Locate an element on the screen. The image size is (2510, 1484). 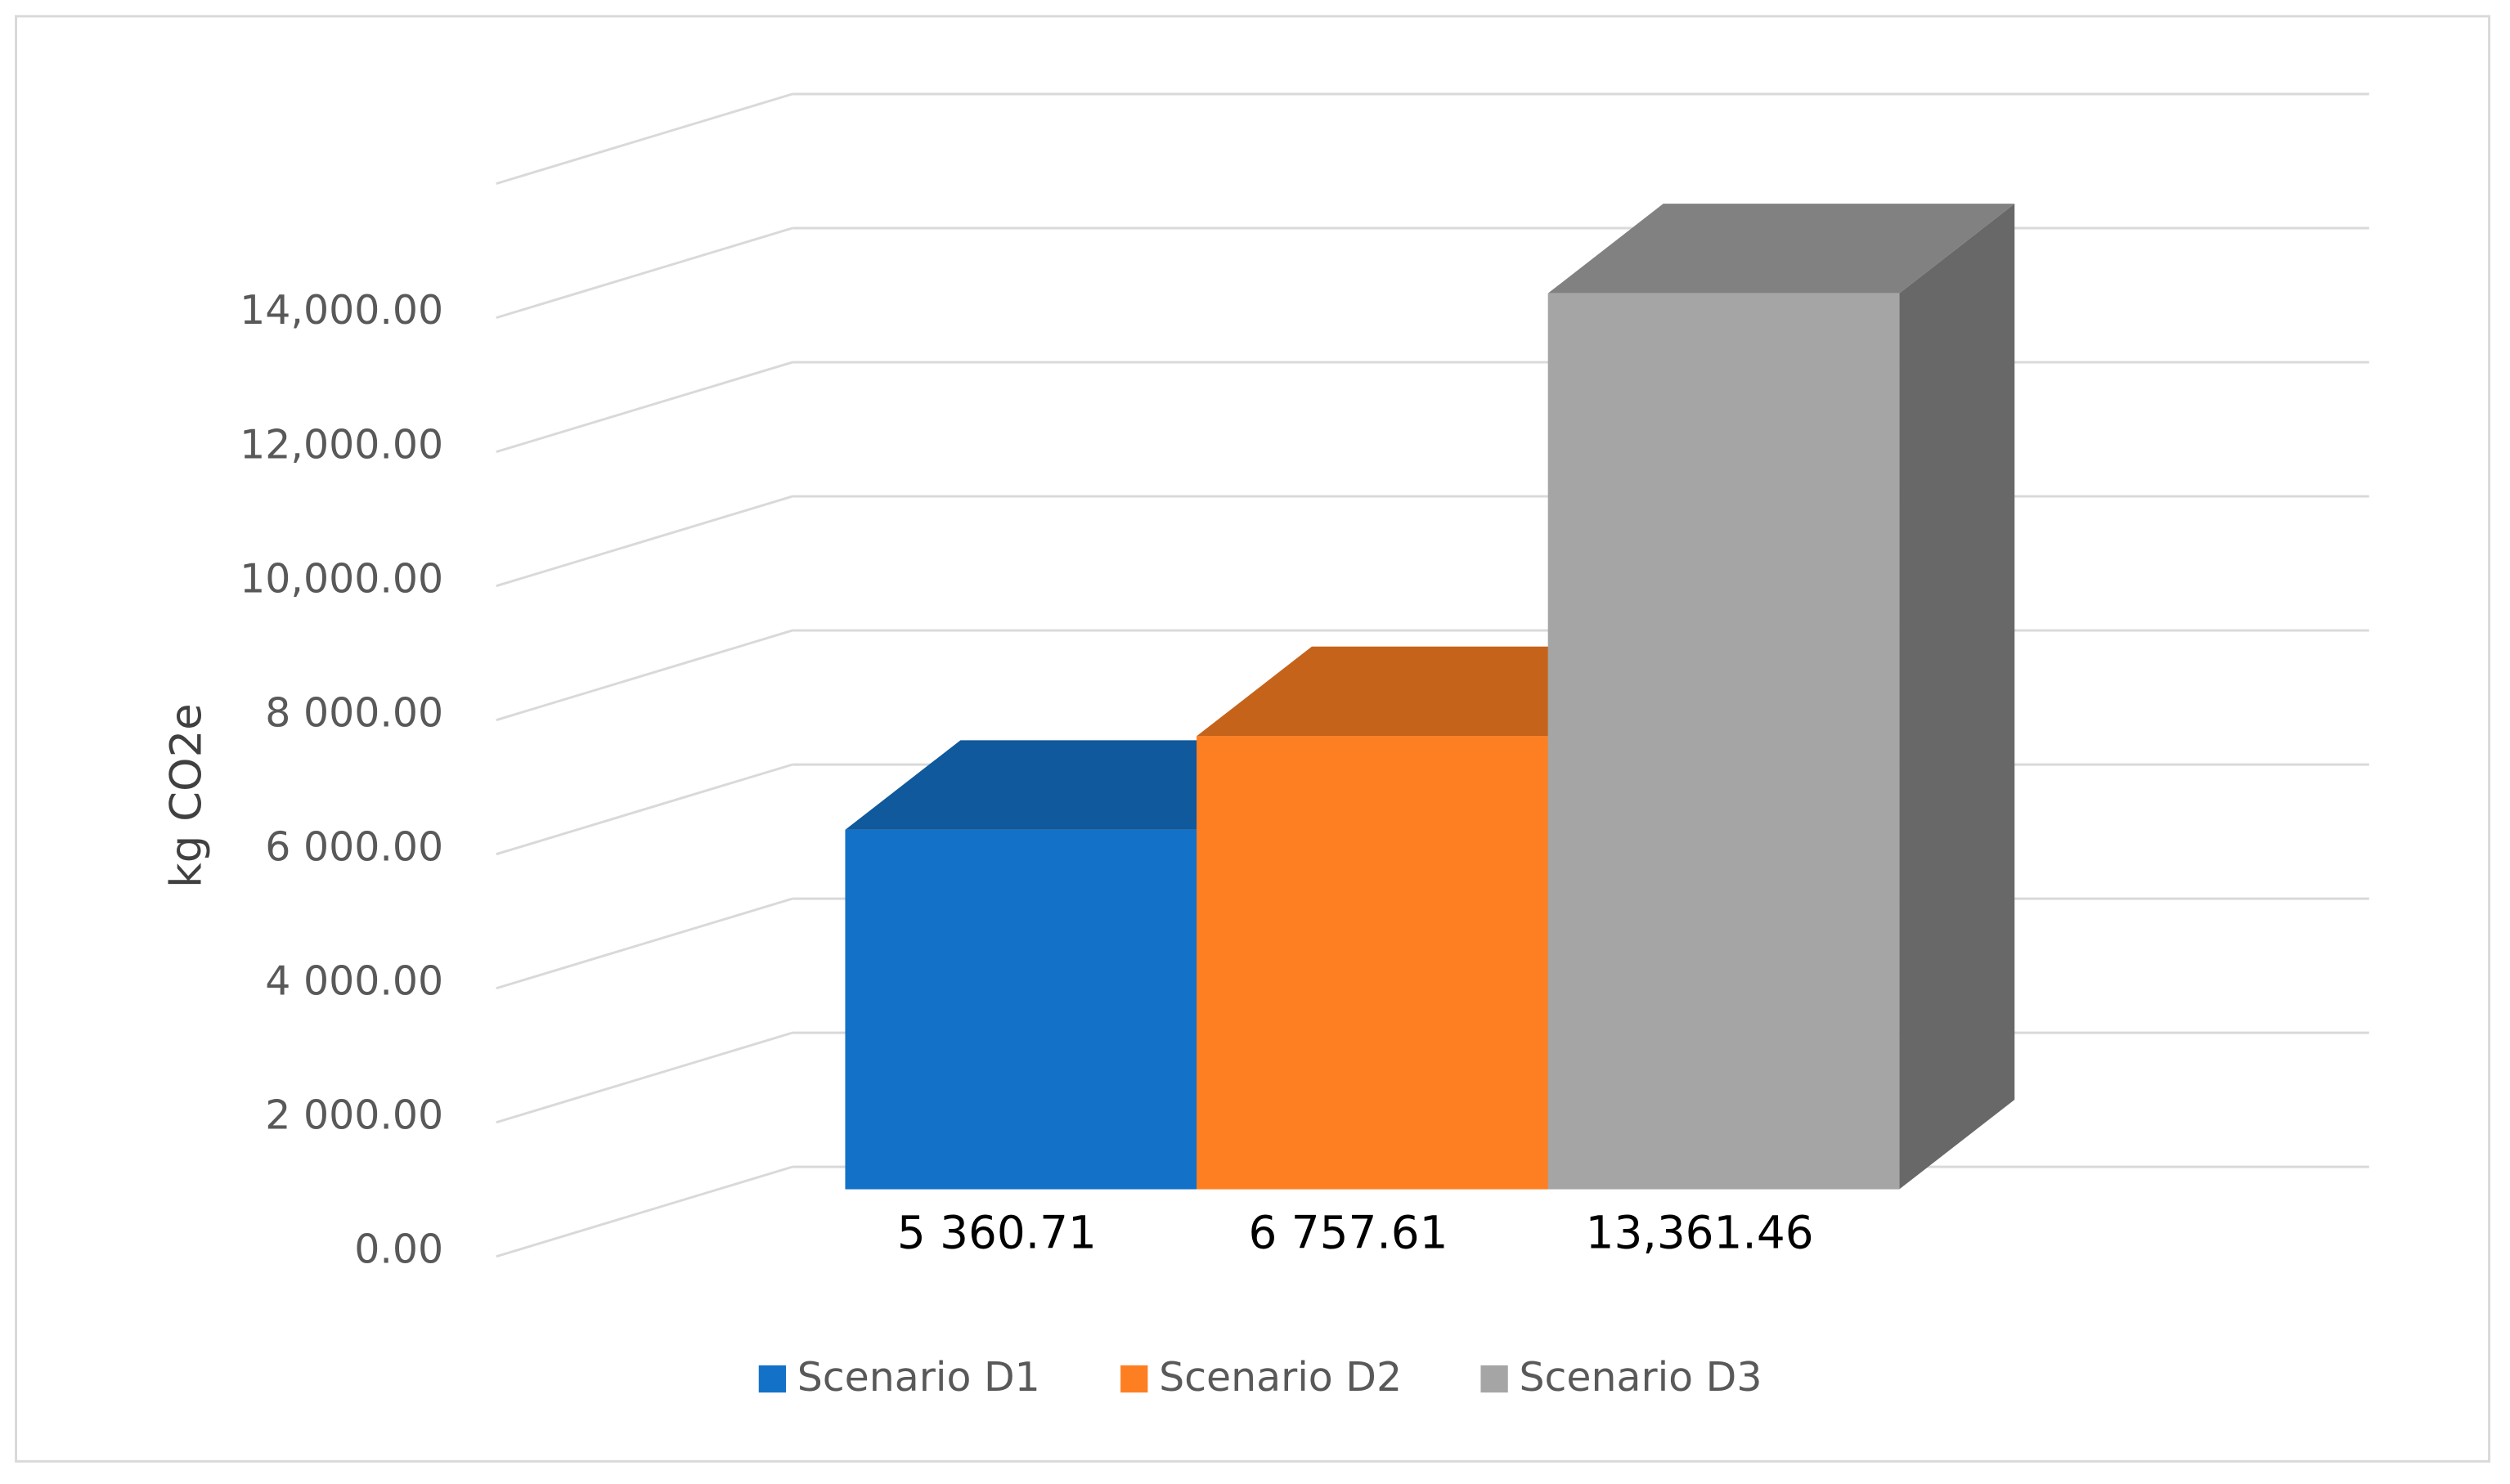
bar-side is located at coordinates (1957, 697).